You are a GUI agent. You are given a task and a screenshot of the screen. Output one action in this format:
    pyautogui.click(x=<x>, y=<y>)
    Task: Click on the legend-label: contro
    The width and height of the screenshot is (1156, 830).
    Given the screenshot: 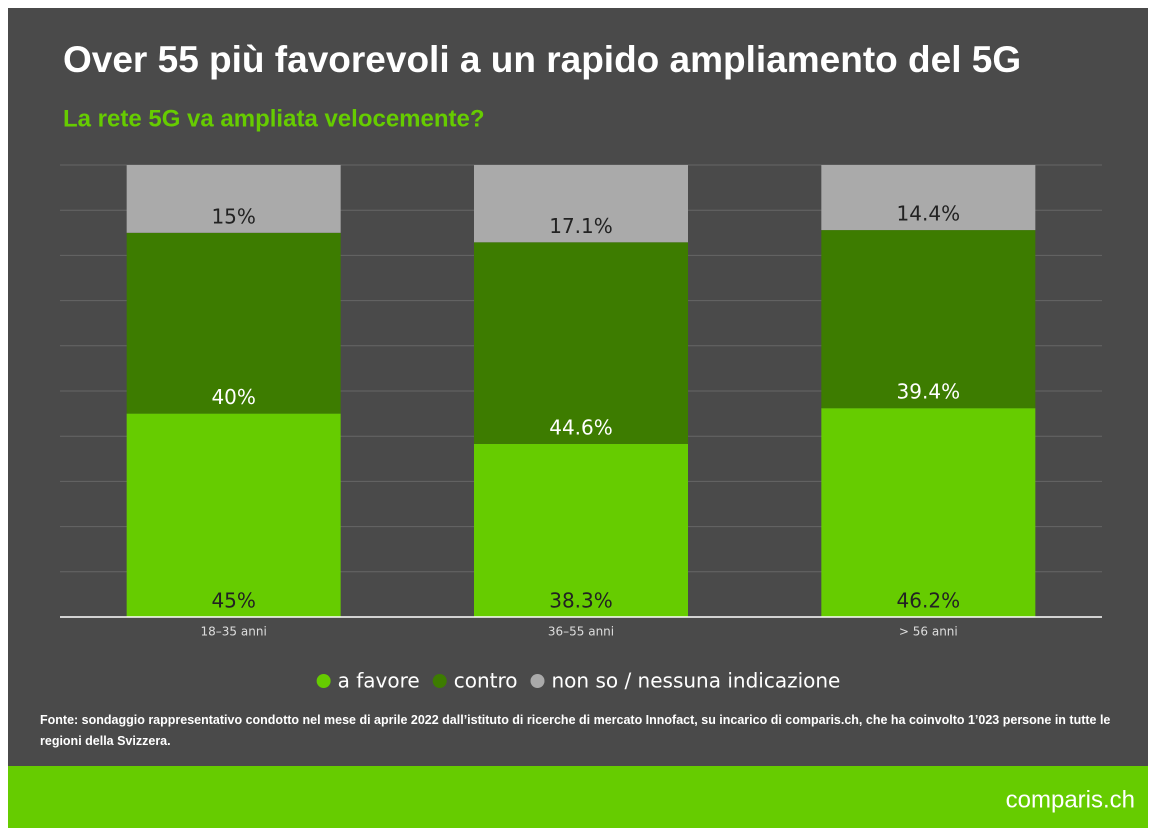 What is the action you would take?
    pyautogui.click(x=486, y=681)
    